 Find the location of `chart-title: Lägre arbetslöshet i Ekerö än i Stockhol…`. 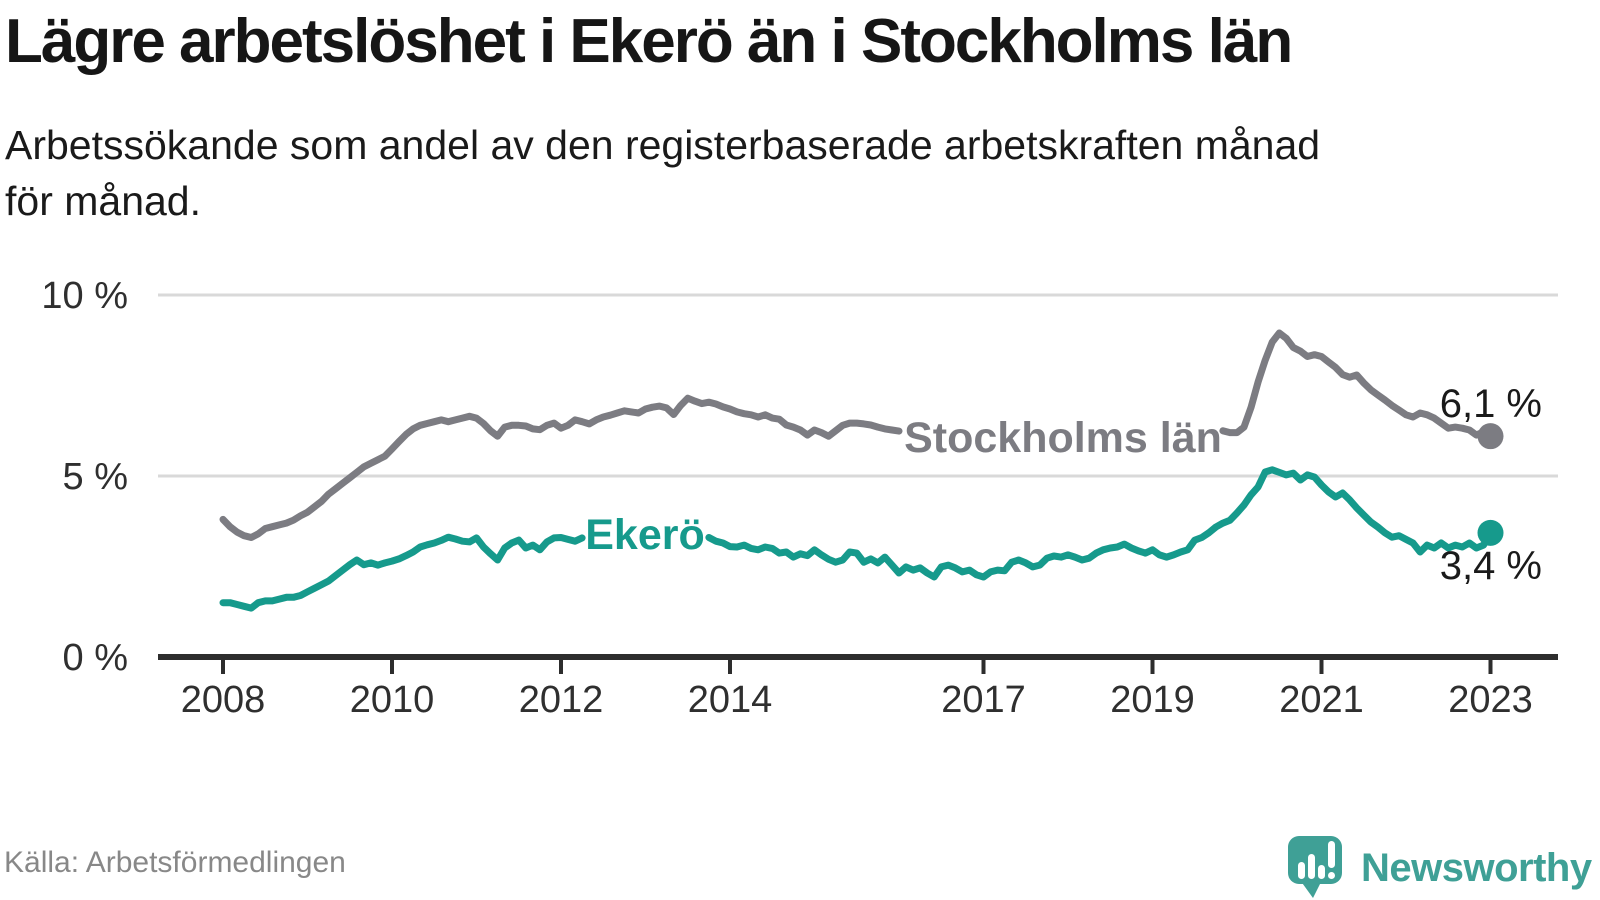

chart-title: Lägre arbetslöshet i Ekerö än i Stockhol… is located at coordinates (649, 41).